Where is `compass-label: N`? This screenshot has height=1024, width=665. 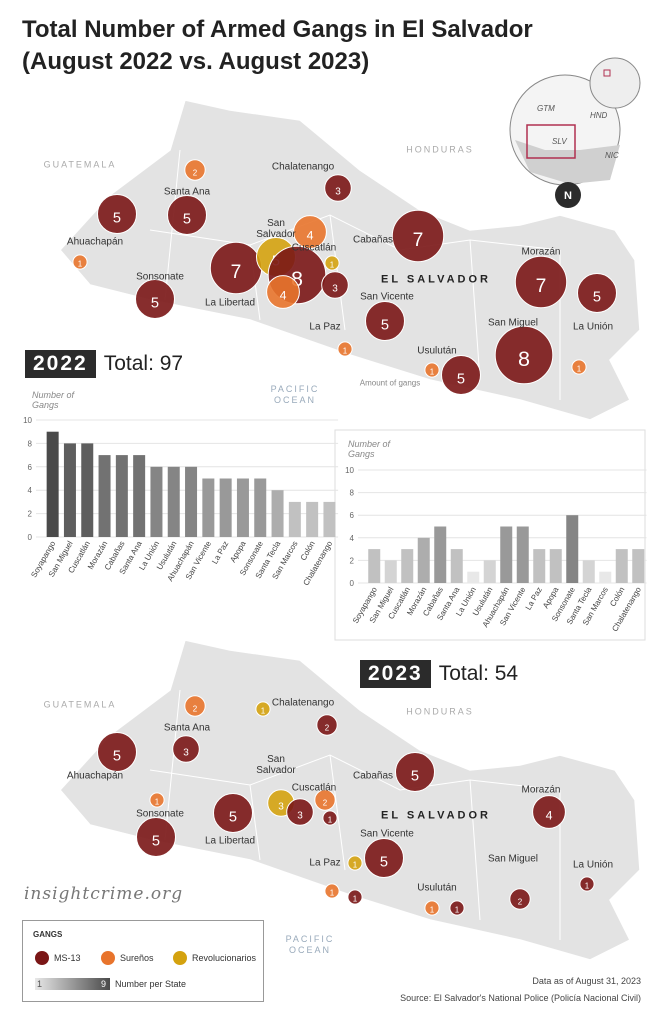 compass-label: N is located at coordinates (568, 196).